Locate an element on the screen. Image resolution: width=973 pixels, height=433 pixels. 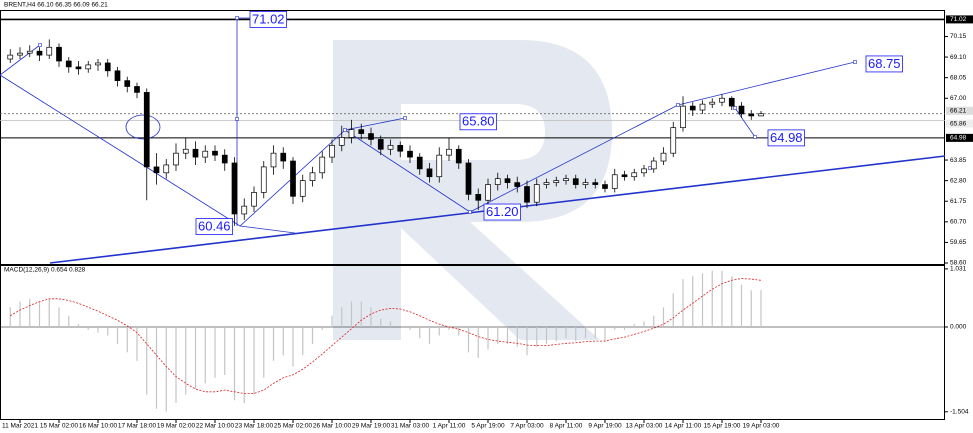
x-tick-label: 31 Mar 03:00 is located at coordinates (410, 426).